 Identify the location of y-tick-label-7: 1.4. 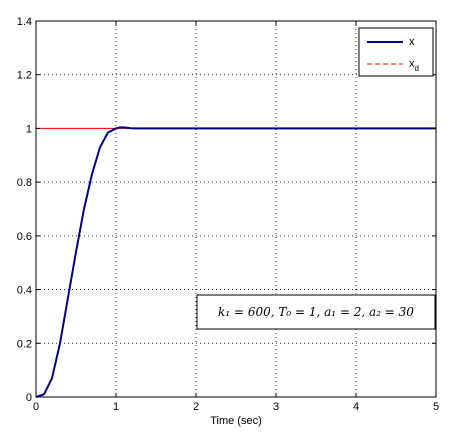
(24, 22).